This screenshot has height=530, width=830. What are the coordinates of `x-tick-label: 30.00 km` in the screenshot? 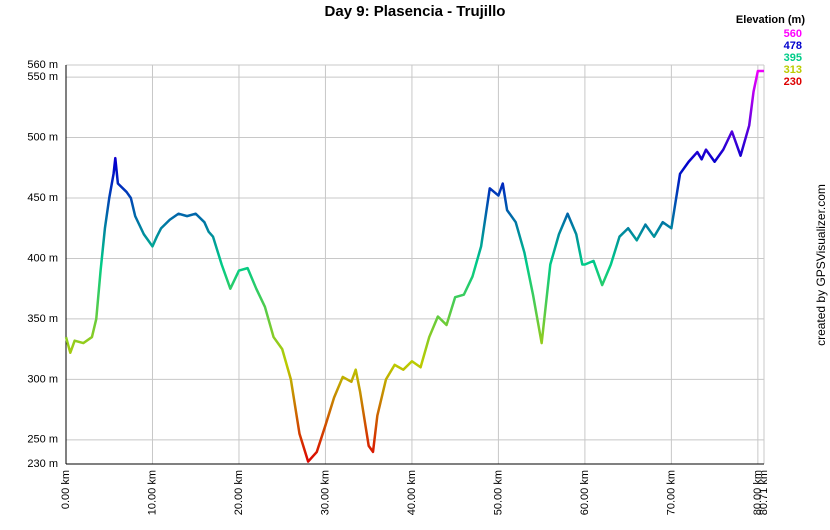 It's located at (325, 492).